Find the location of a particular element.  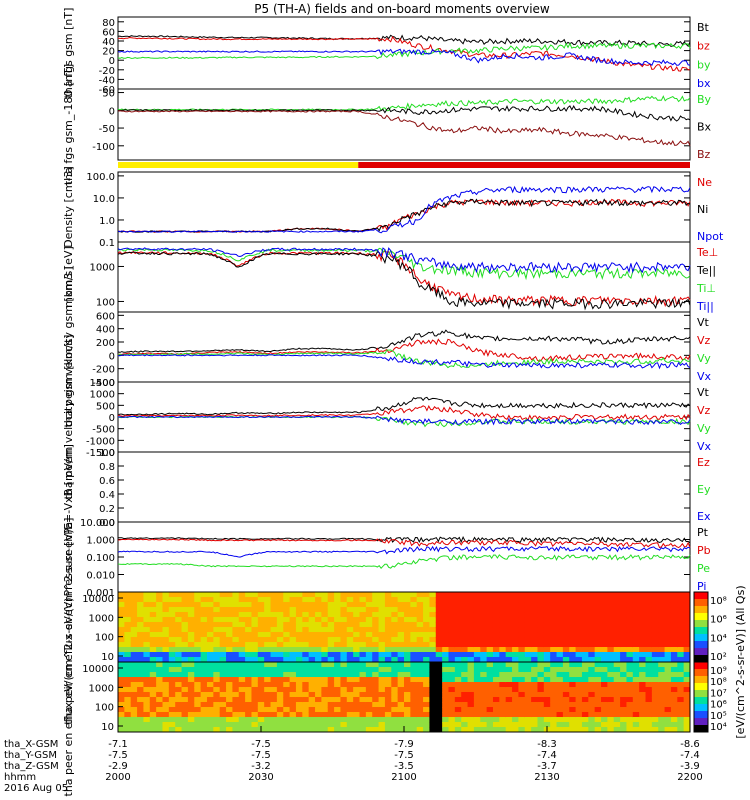

legend-entry: Vy is located at coordinates (704, 358).